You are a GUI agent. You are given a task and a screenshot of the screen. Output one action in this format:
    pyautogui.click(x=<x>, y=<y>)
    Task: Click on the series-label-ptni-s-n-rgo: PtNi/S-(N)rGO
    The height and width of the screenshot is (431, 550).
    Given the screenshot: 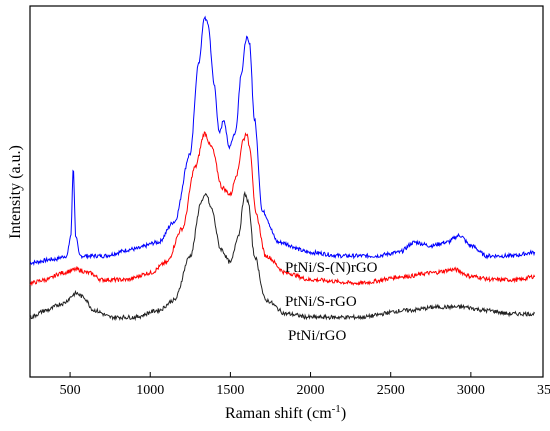 What is the action you would take?
    pyautogui.click(x=331, y=268)
    